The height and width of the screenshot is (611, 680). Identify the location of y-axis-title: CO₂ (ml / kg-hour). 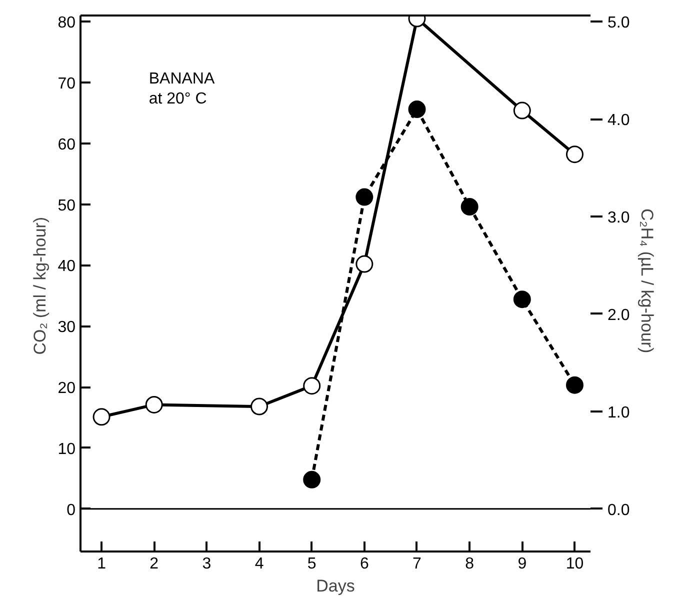
(40, 285).